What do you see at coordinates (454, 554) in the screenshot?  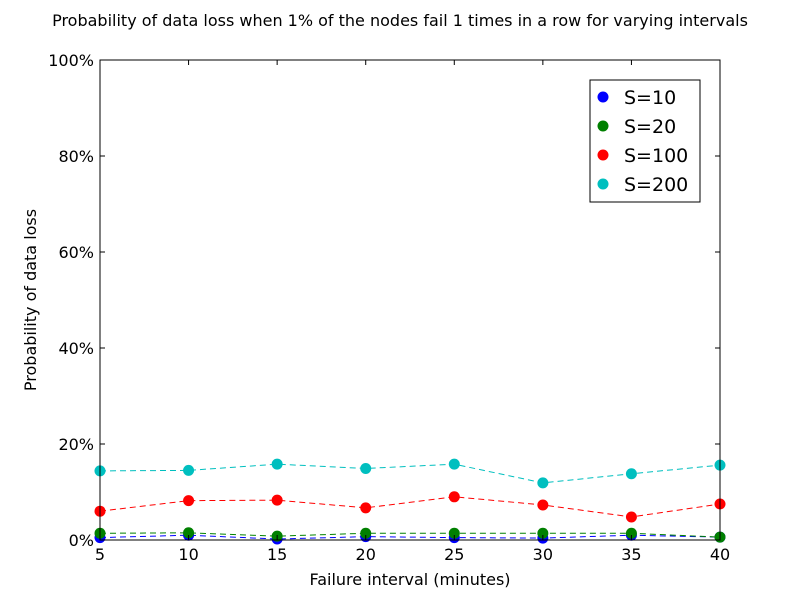 I see `x-tick-label: 25` at bounding box center [454, 554].